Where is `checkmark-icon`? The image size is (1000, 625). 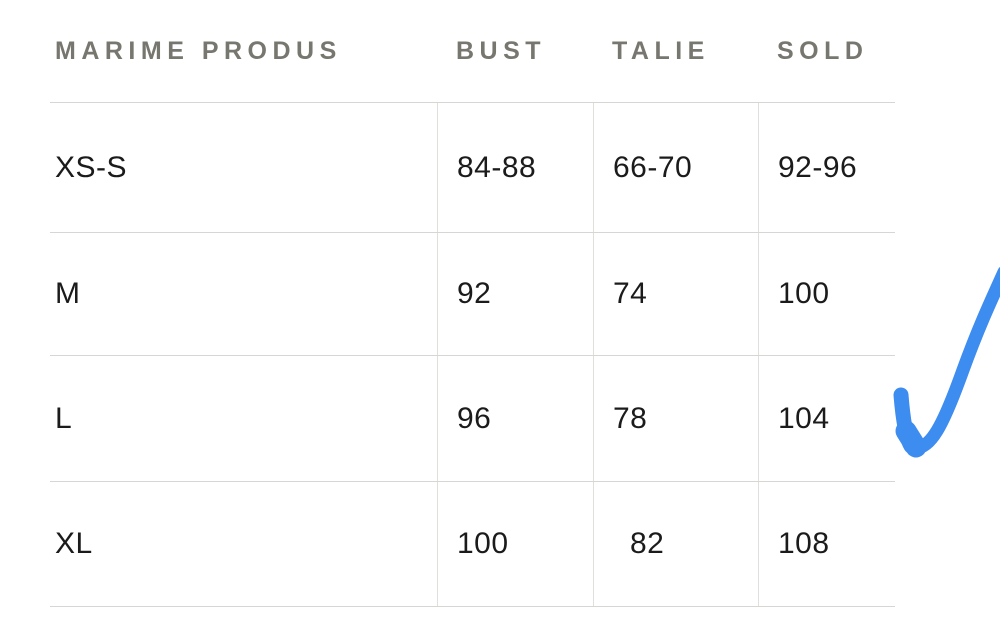
checkmark-icon is located at coordinates (946, 362).